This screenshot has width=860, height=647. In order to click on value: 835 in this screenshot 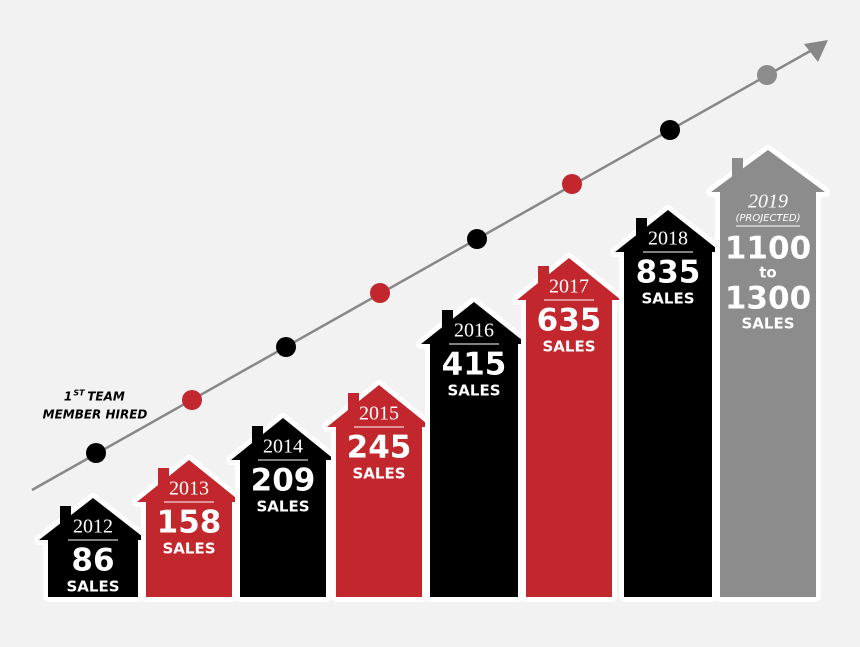, I will do `click(668, 273)`.